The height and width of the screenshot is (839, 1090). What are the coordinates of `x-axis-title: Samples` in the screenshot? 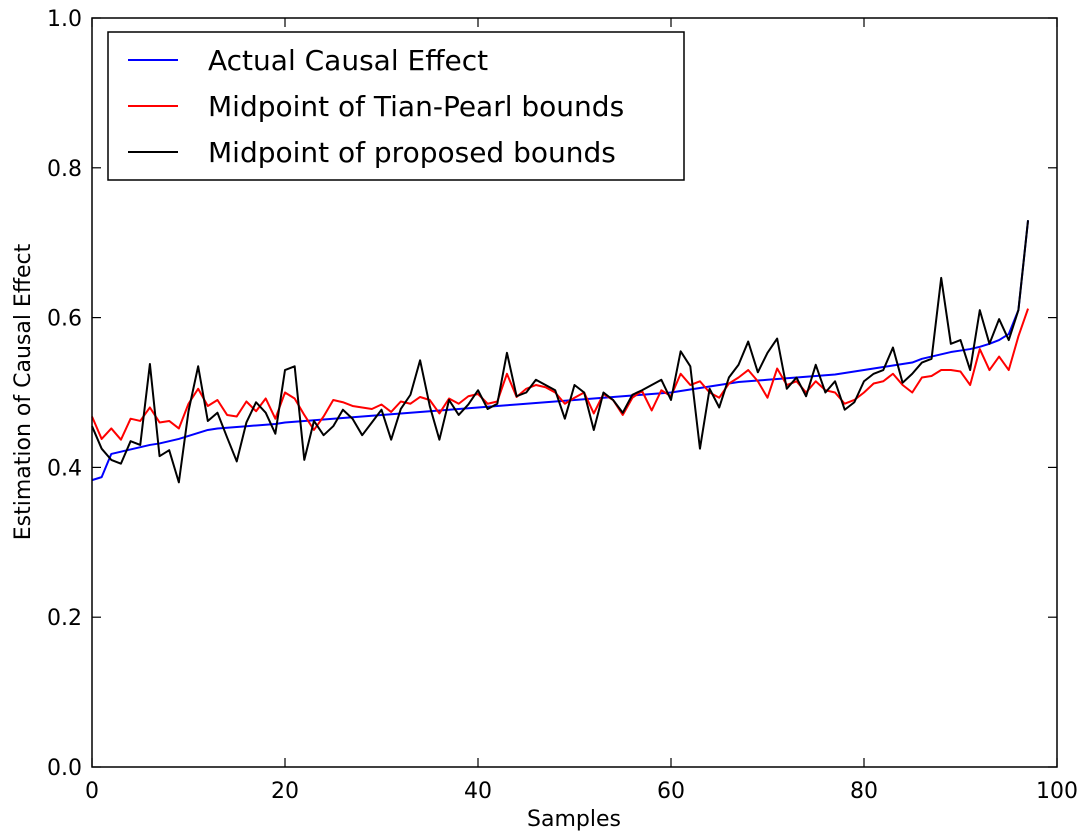 It's located at (574, 819).